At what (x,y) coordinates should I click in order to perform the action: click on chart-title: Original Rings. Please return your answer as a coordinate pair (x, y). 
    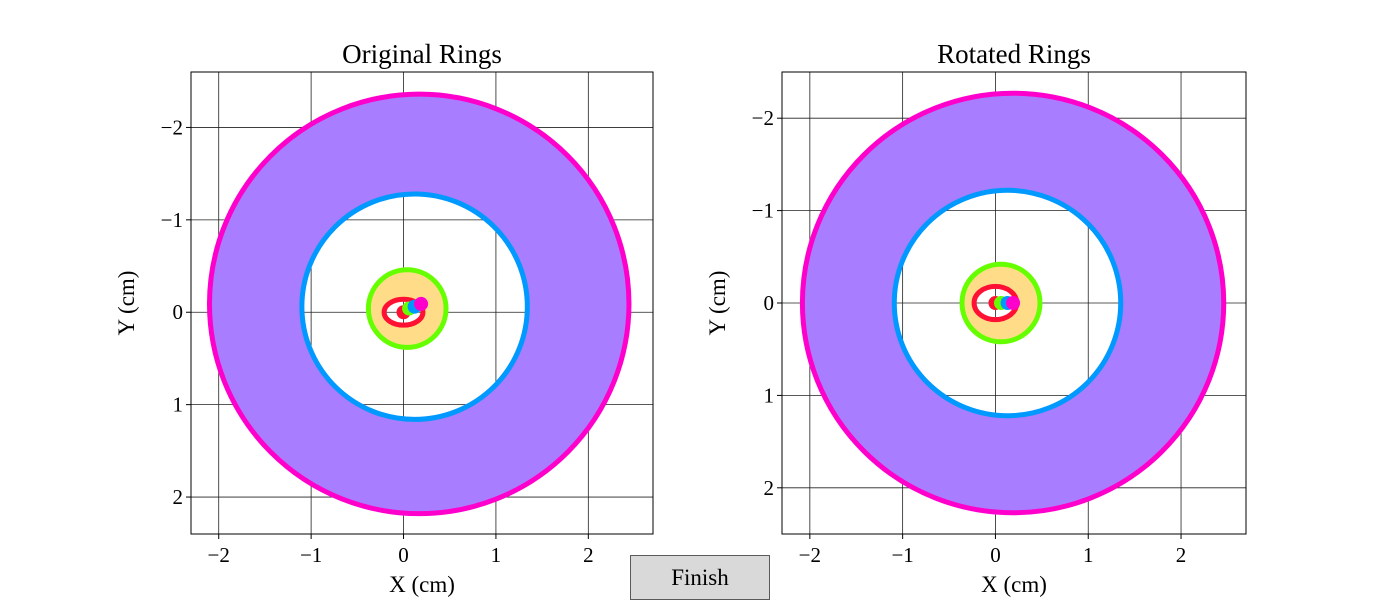
    Looking at the image, I should click on (422, 54).